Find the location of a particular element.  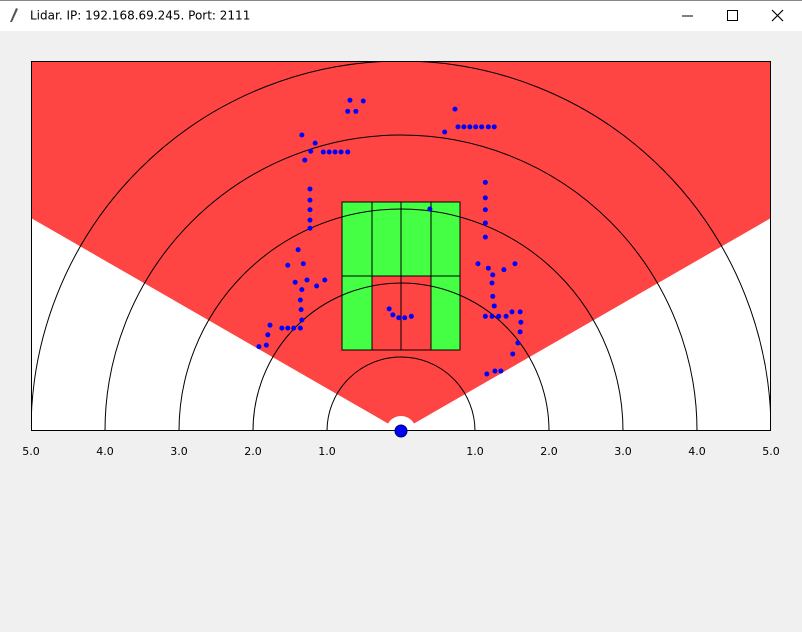

window-title: Lidar. IP: 192.168.69.245. Port: 2111 is located at coordinates (140, 16).